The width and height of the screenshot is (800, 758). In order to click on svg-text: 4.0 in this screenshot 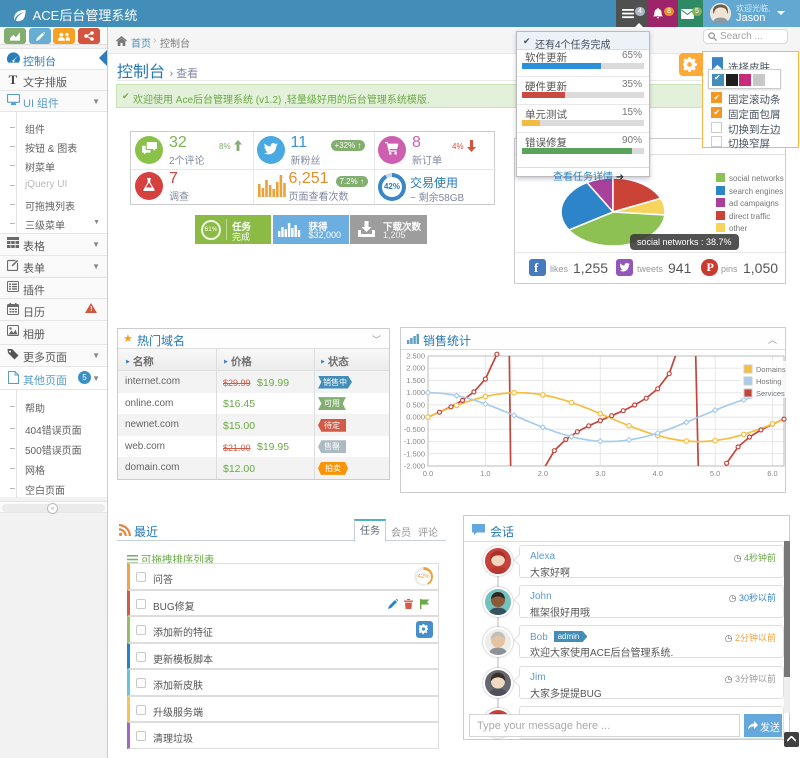, I will do `click(657, 473)`.